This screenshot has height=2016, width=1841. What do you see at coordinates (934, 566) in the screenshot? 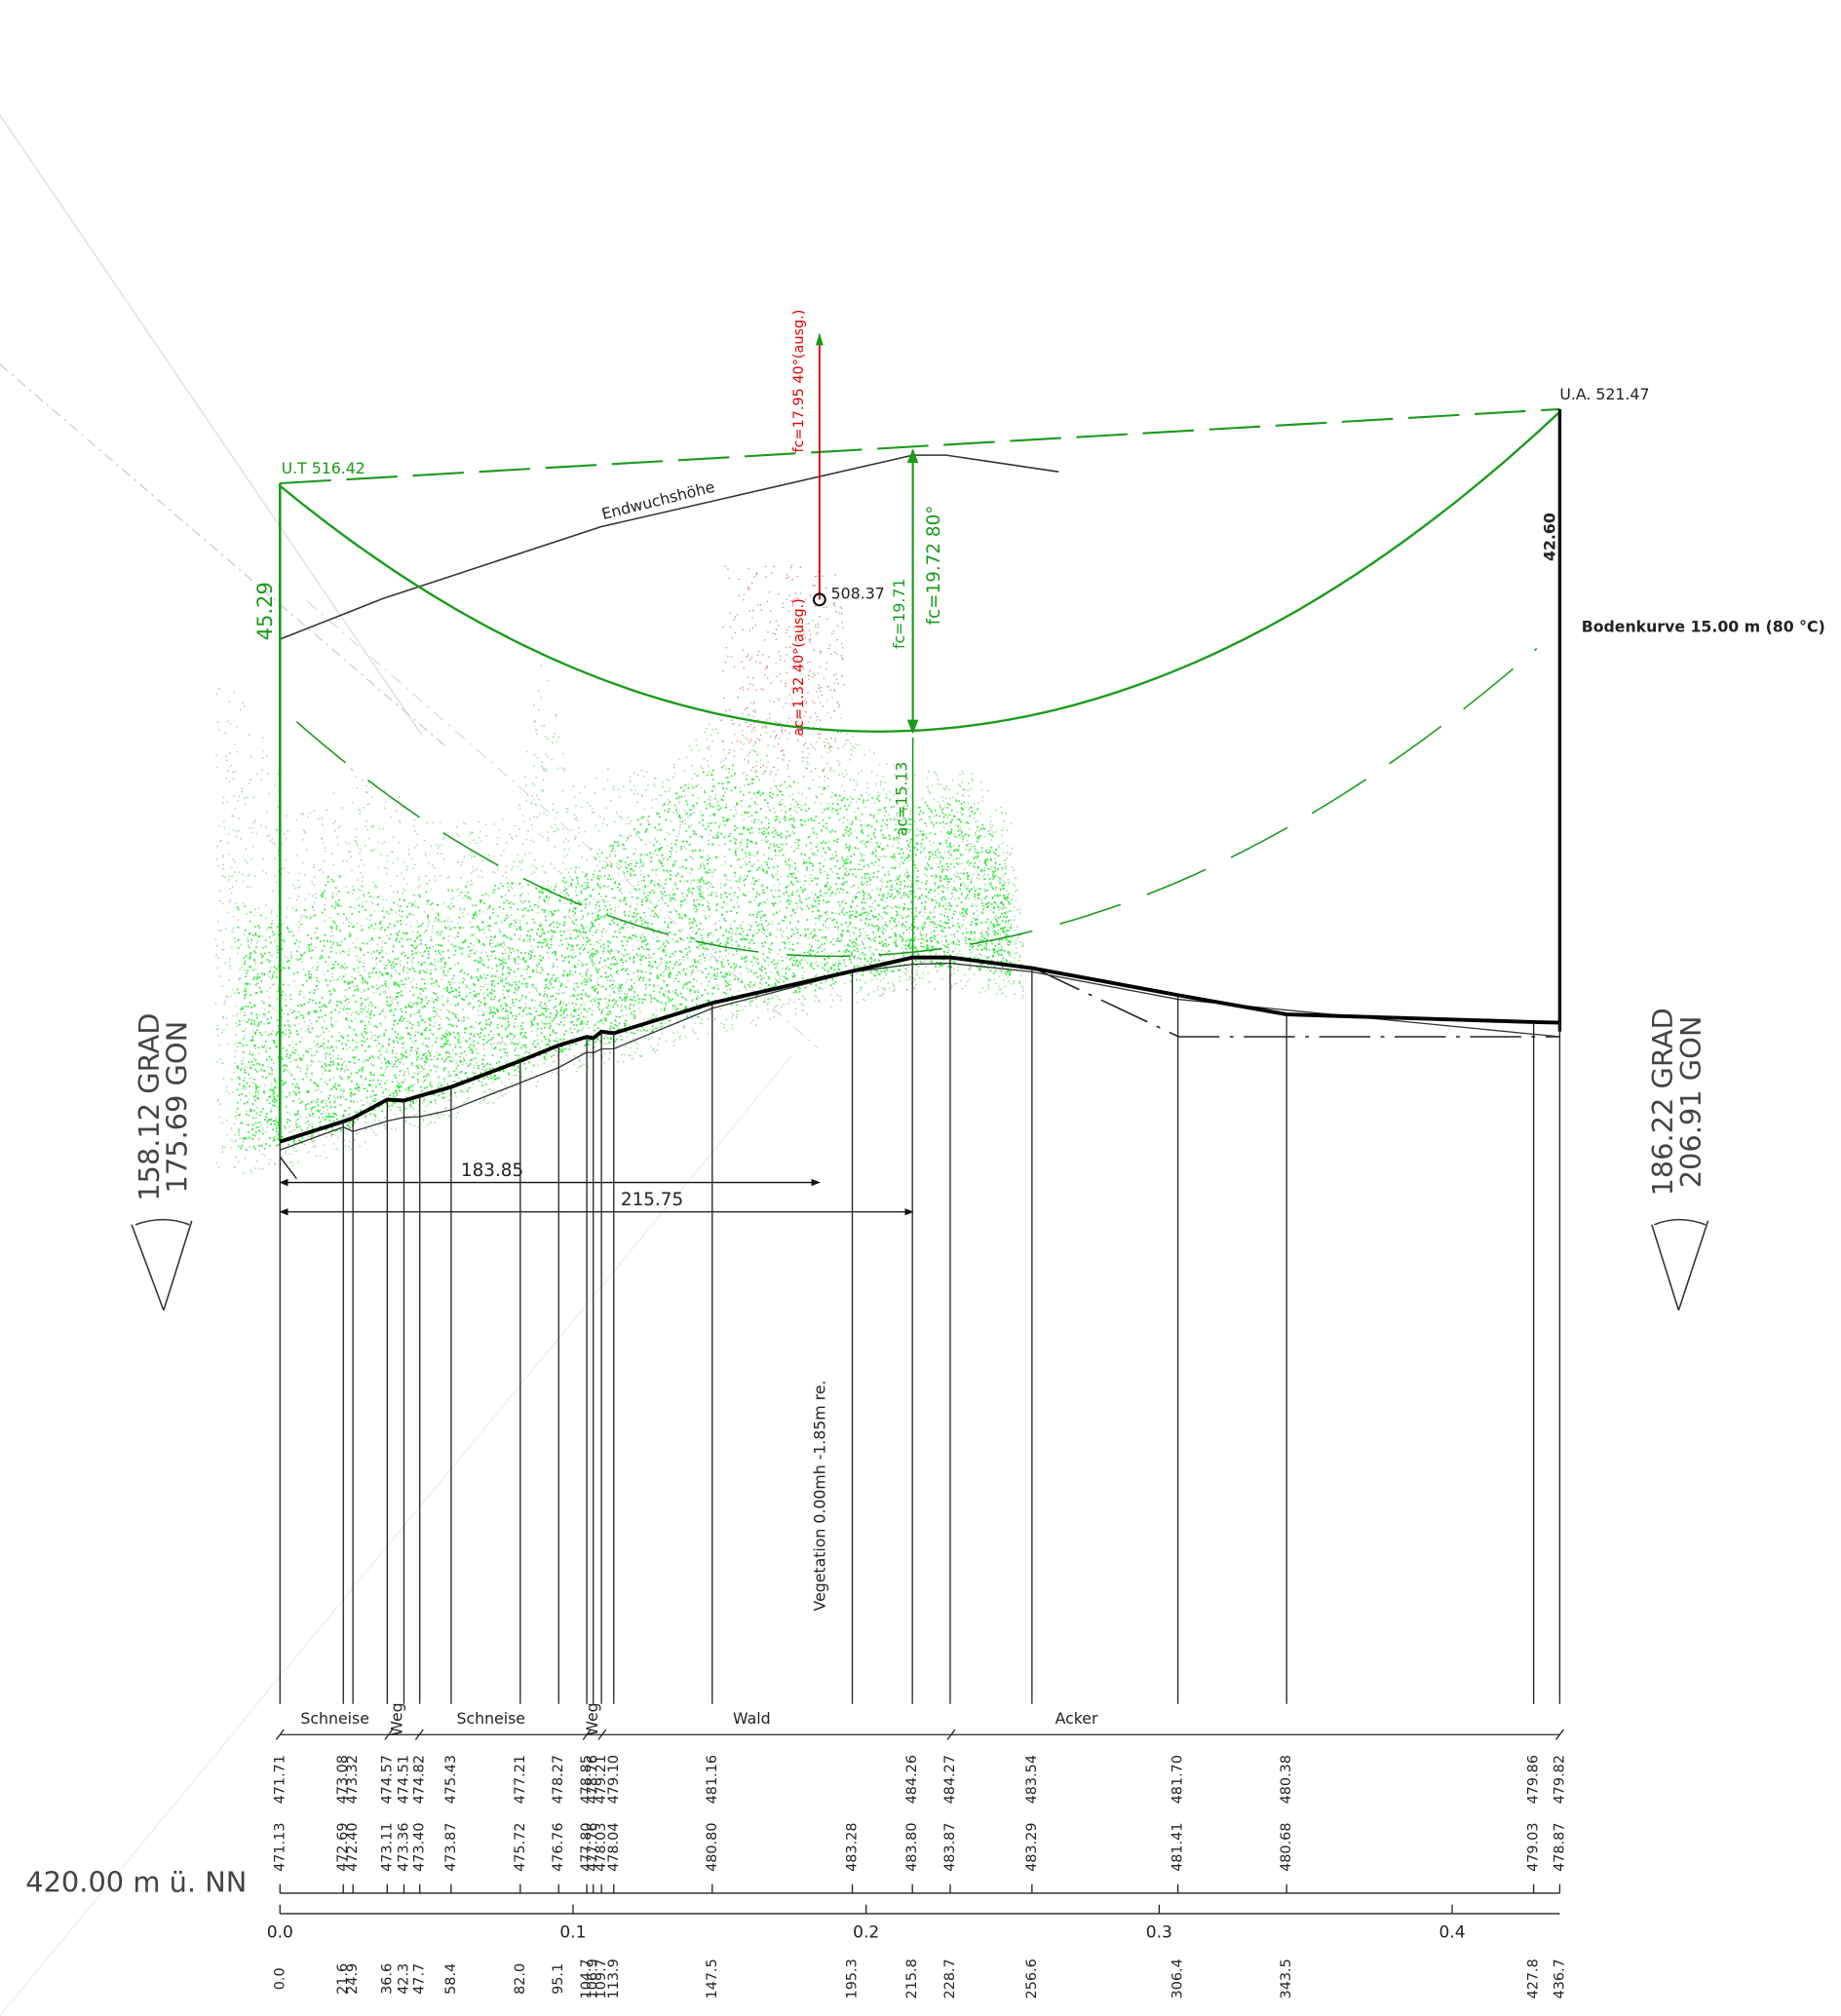
I see `sag-80-label: fc=19.72 80°` at bounding box center [934, 566].